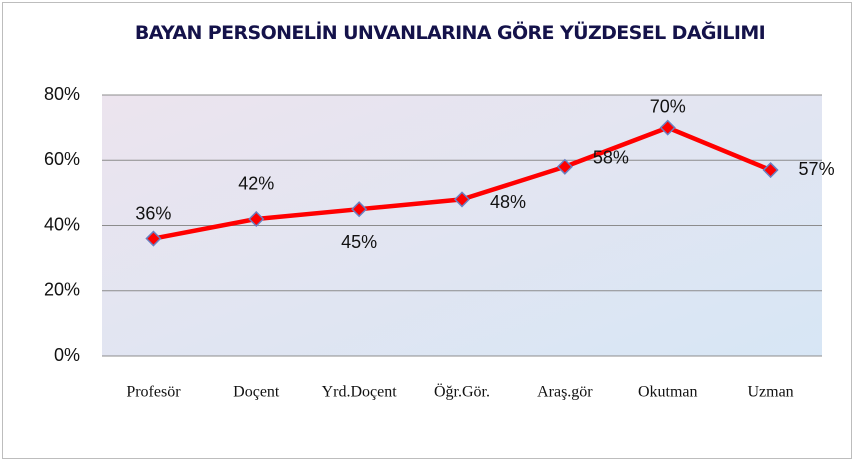 Image resolution: width=856 pixels, height=463 pixels. I want to click on x-tick-label: Araş.gör, so click(565, 392).